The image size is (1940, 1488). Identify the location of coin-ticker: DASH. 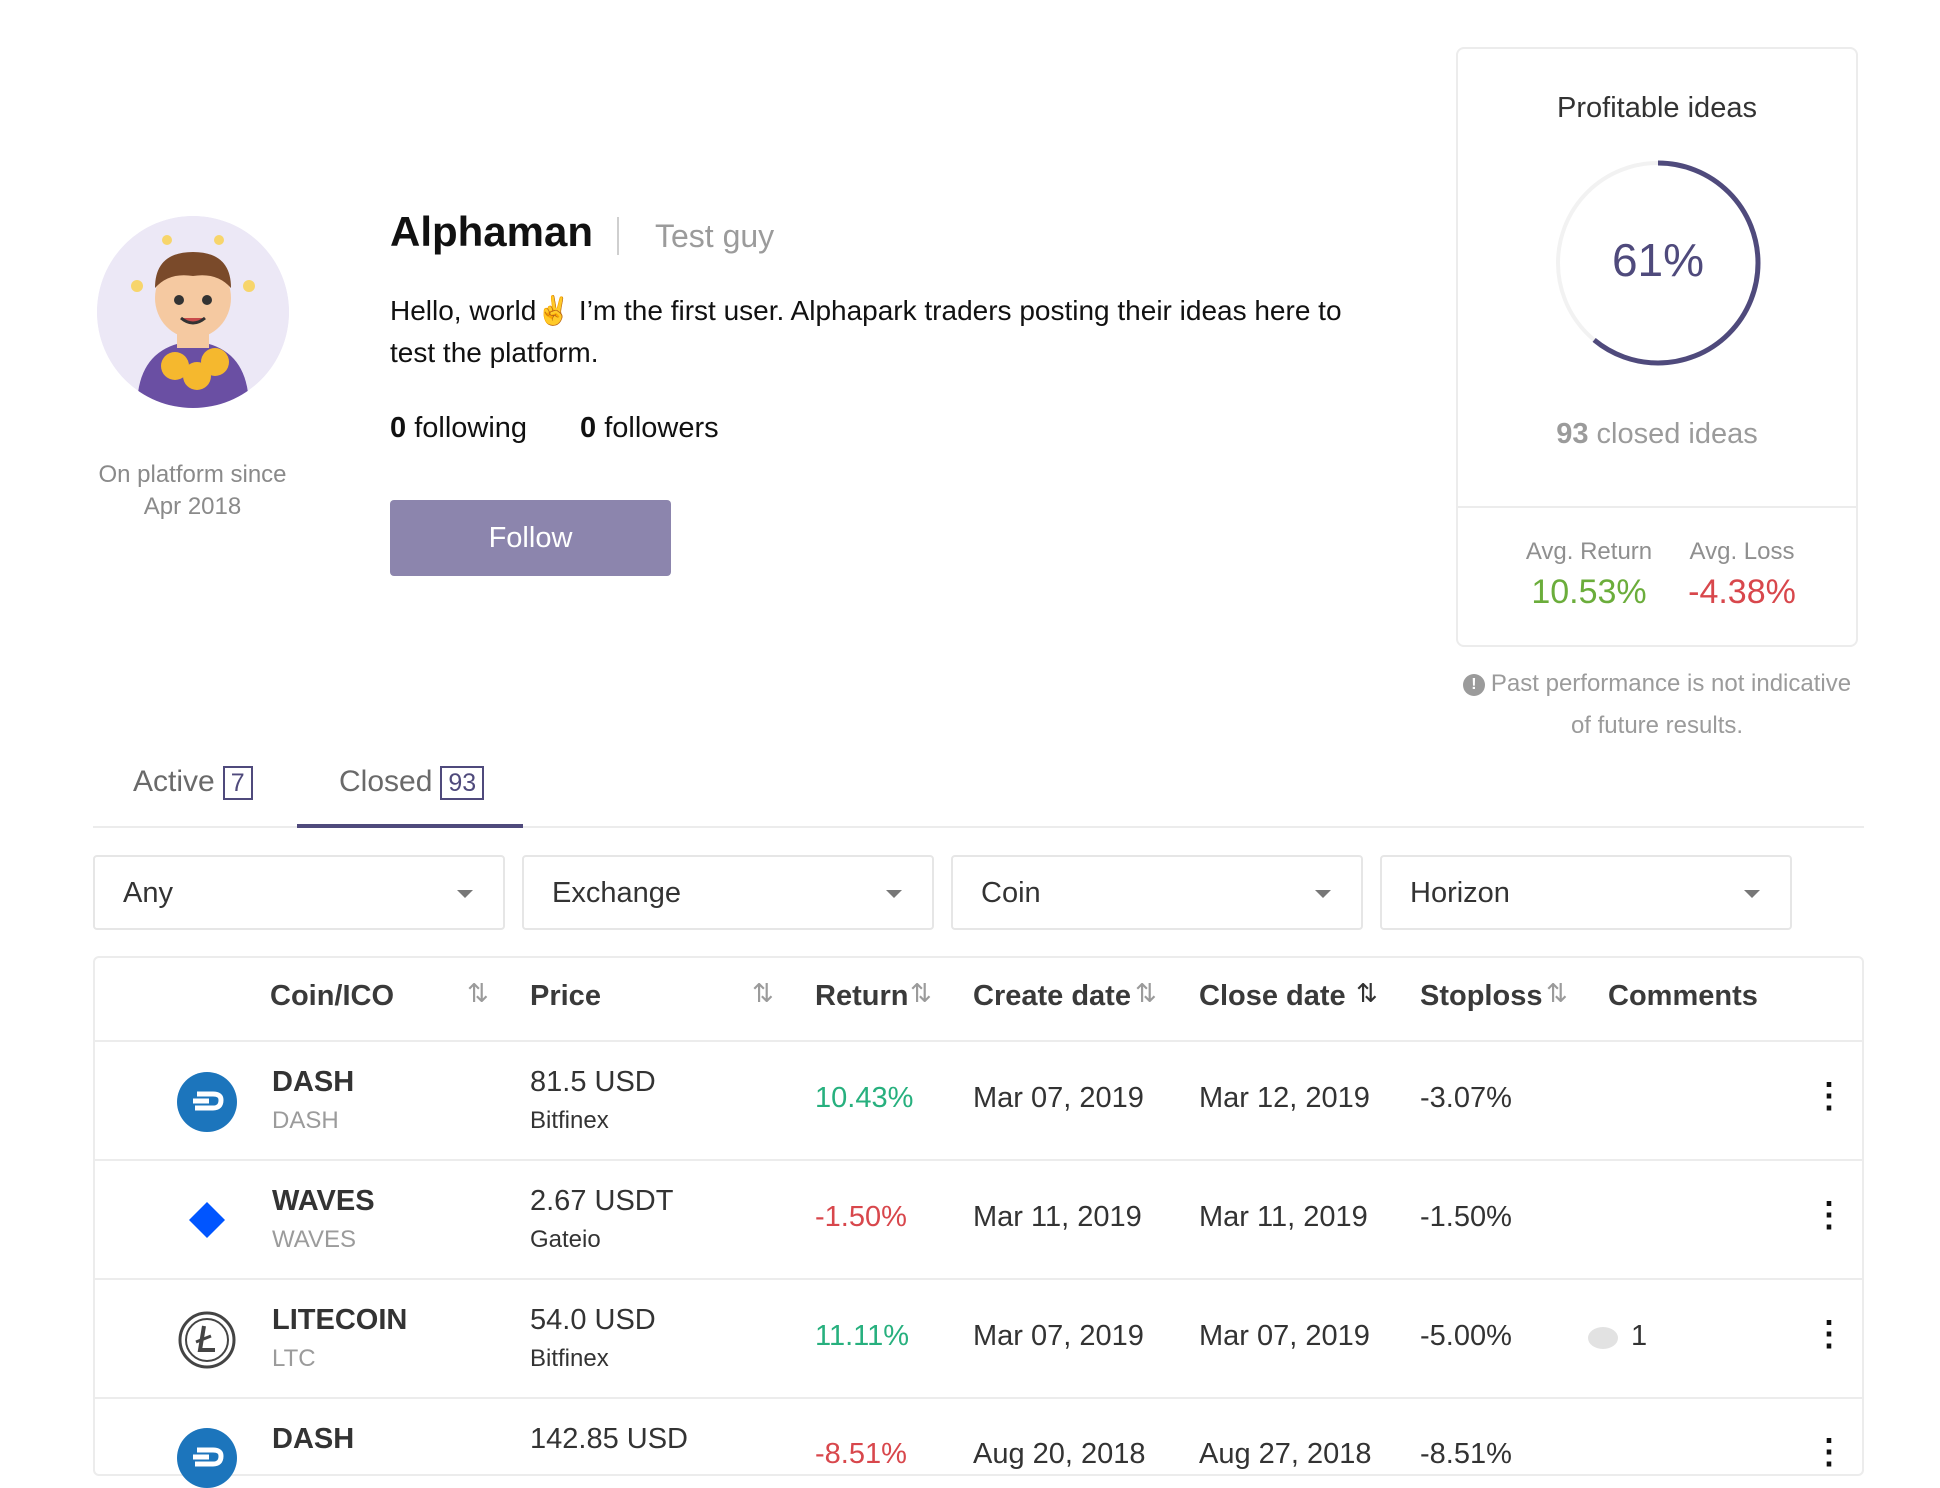
(305, 1120).